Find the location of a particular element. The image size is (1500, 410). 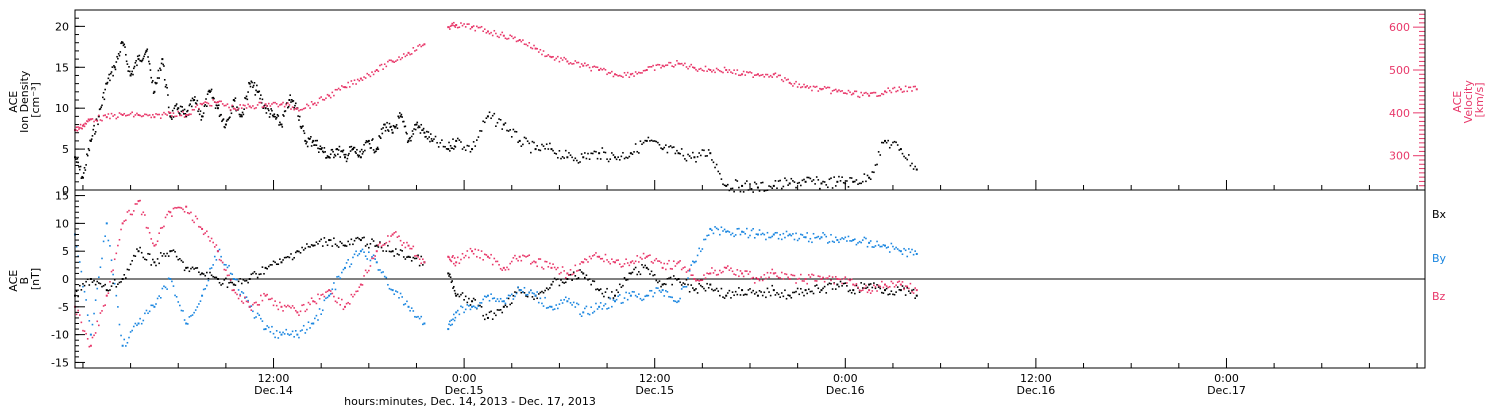

time-tick-label: 0:00 is located at coordinates (464, 378).